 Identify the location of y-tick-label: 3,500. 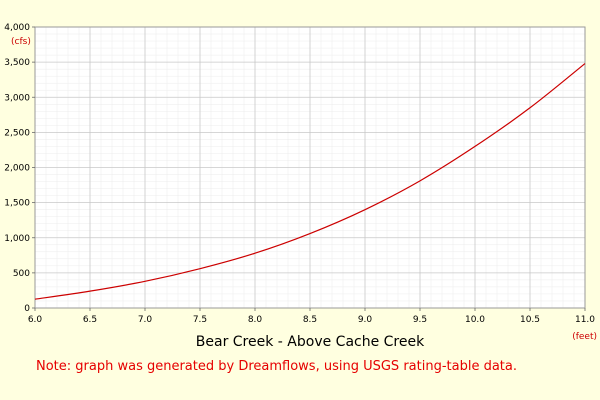
(17, 63).